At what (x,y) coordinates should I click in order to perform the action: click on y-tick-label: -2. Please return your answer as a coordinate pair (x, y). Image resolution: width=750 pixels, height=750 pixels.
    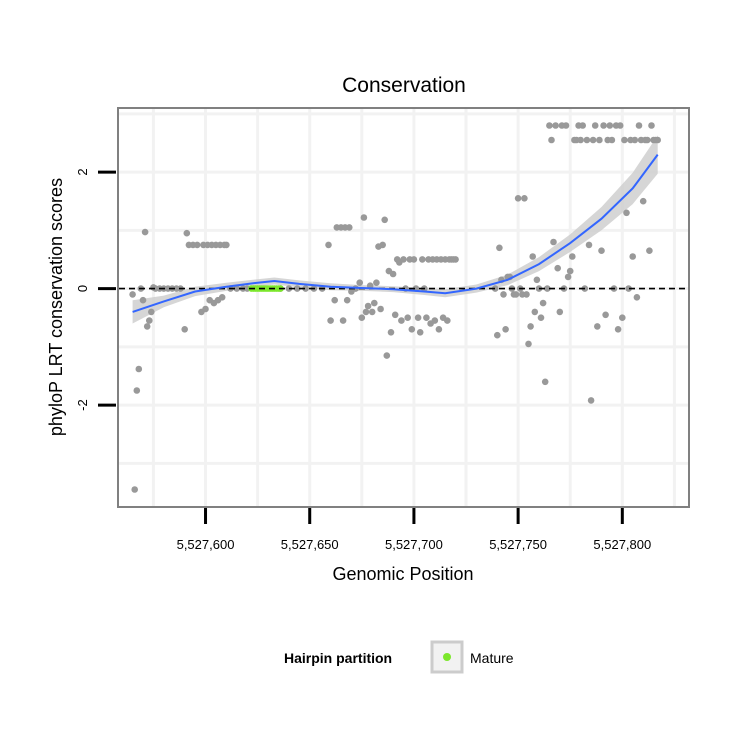
    Looking at the image, I should click on (82, 405).